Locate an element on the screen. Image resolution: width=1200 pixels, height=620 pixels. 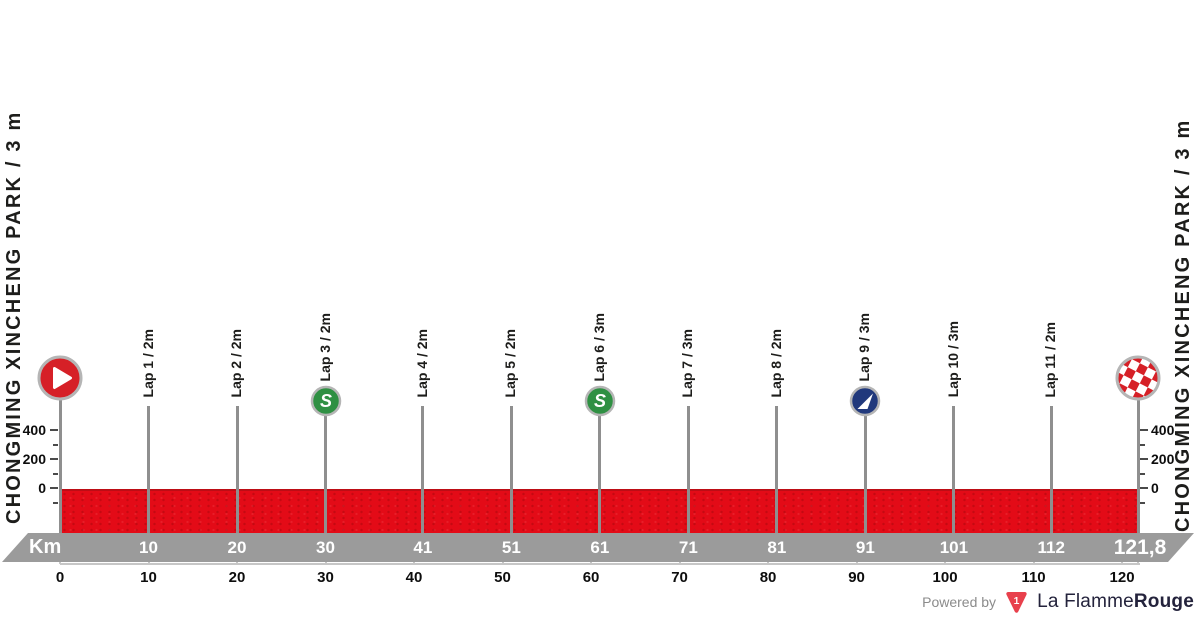
lap-marker-label: Lap 2 / 2m is located at coordinates (236, 362).